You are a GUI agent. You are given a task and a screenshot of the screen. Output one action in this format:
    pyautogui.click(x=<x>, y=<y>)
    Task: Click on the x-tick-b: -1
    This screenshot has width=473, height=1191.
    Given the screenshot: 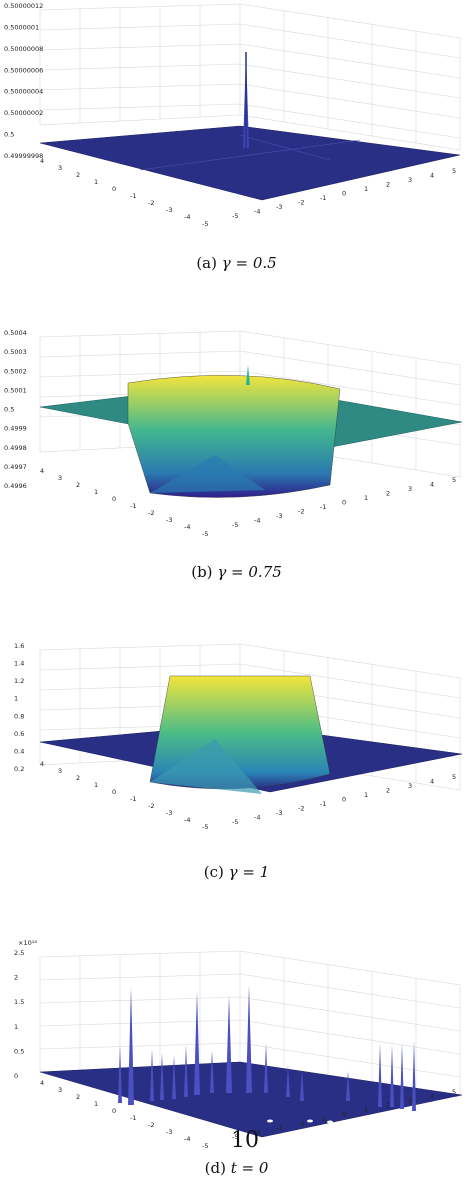 What is the action you would take?
    pyautogui.click(x=323, y=507)
    